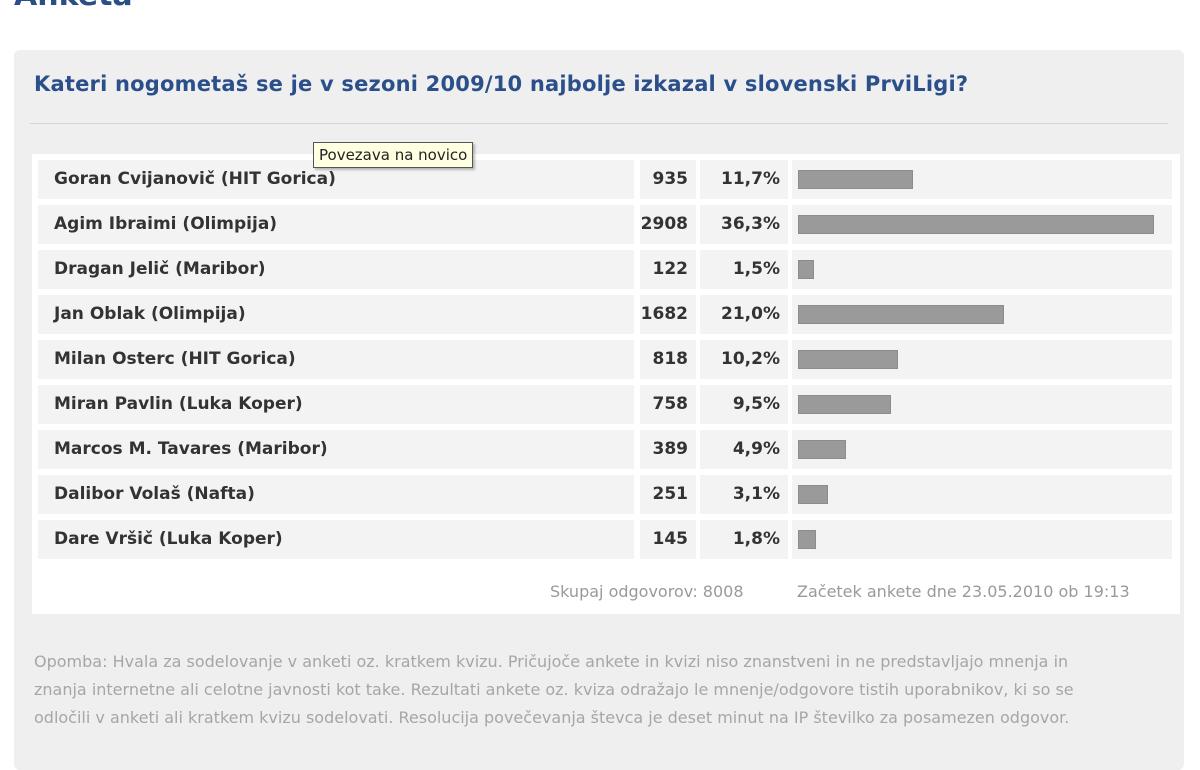  I want to click on vote-count: 758, so click(668, 404).